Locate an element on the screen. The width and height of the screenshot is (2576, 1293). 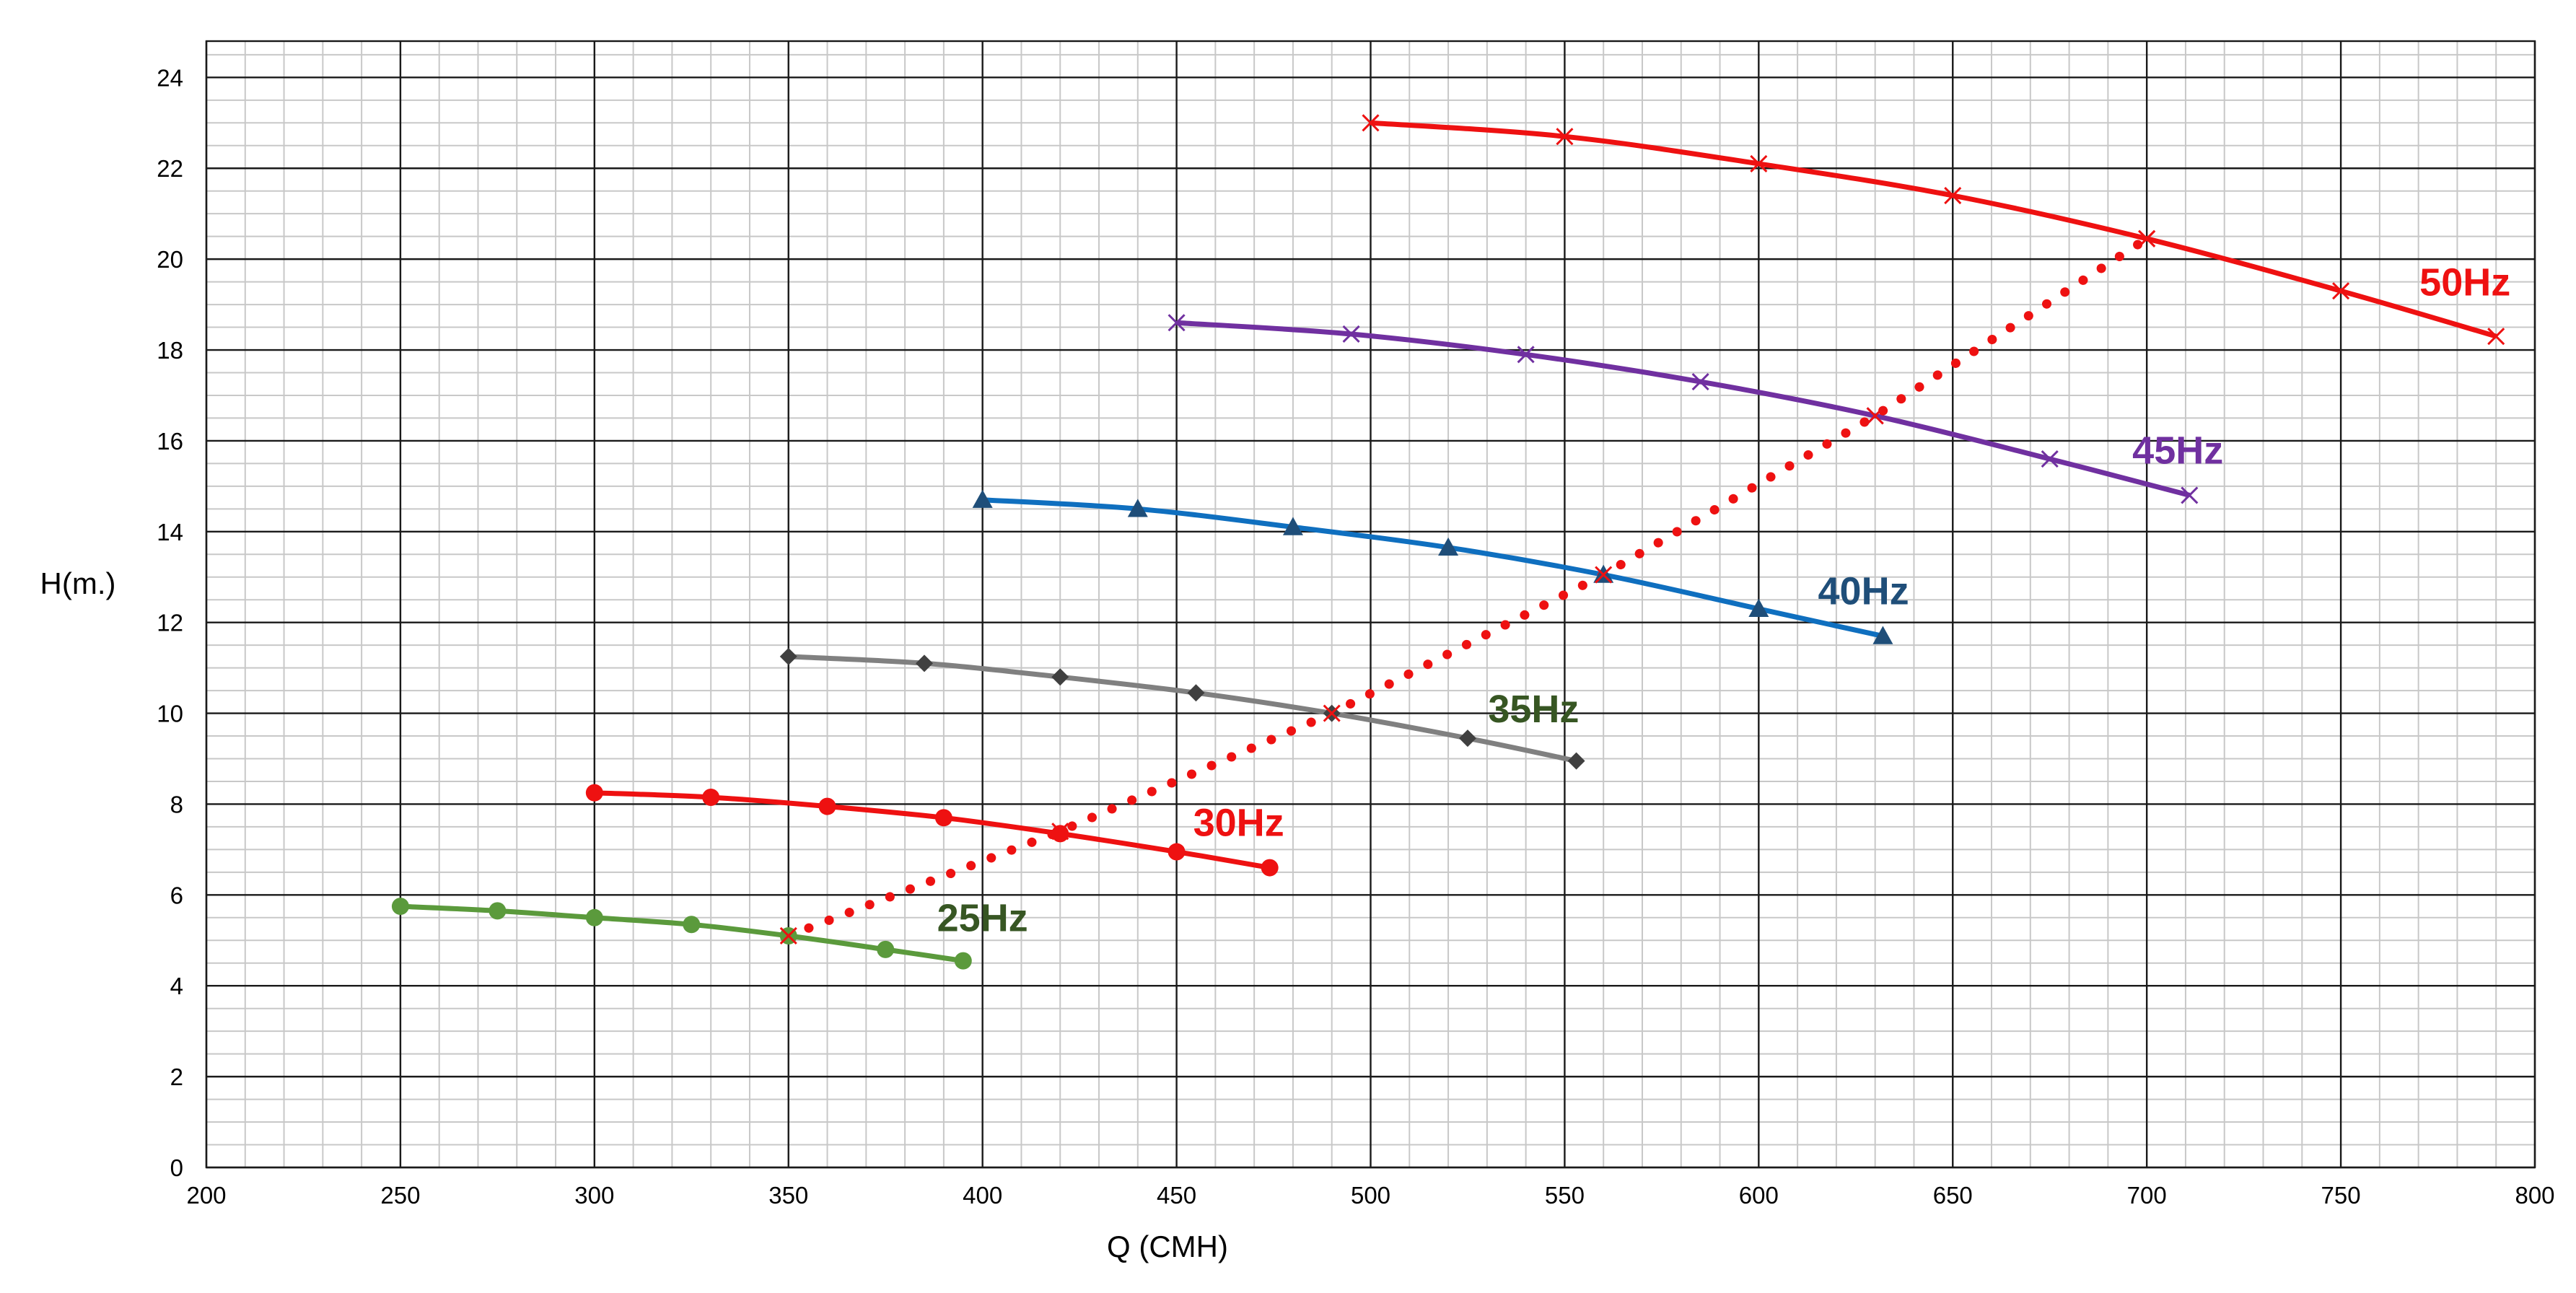
y-tick-label: 24 is located at coordinates (170, 78).